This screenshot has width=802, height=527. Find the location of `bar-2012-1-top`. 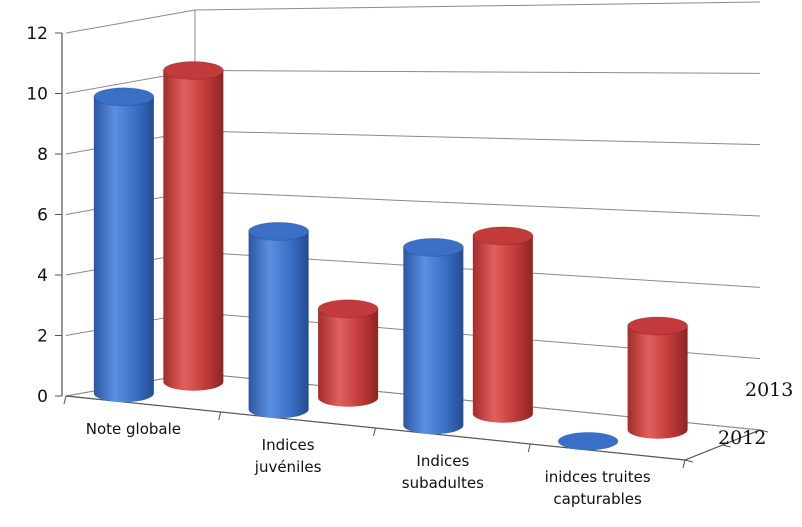

bar-2012-1-top is located at coordinates (279, 231).